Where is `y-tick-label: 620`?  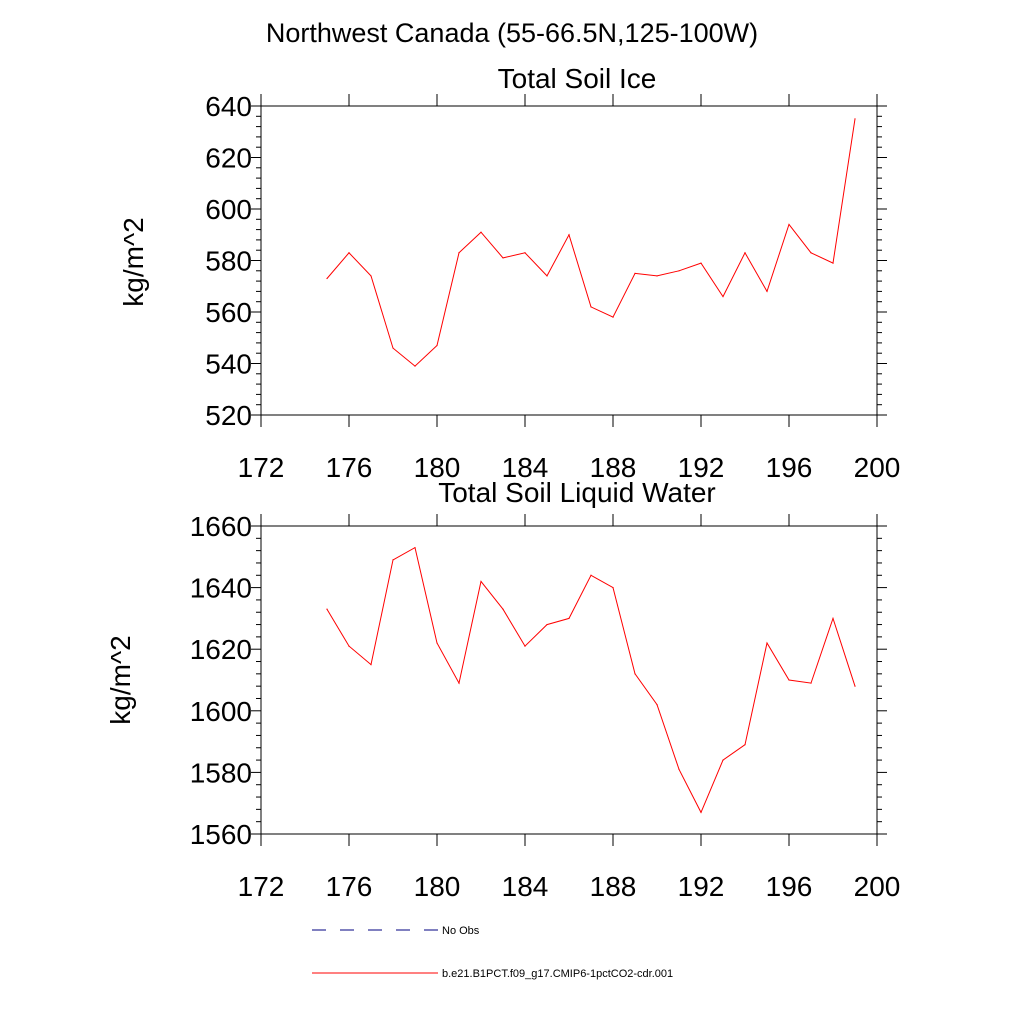
y-tick-label: 620 is located at coordinates (228, 158).